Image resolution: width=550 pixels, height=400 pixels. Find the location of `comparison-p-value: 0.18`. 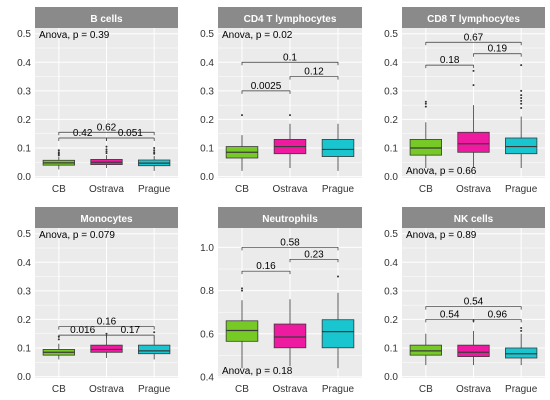

comparison-p-value: 0.18 is located at coordinates (450, 60).